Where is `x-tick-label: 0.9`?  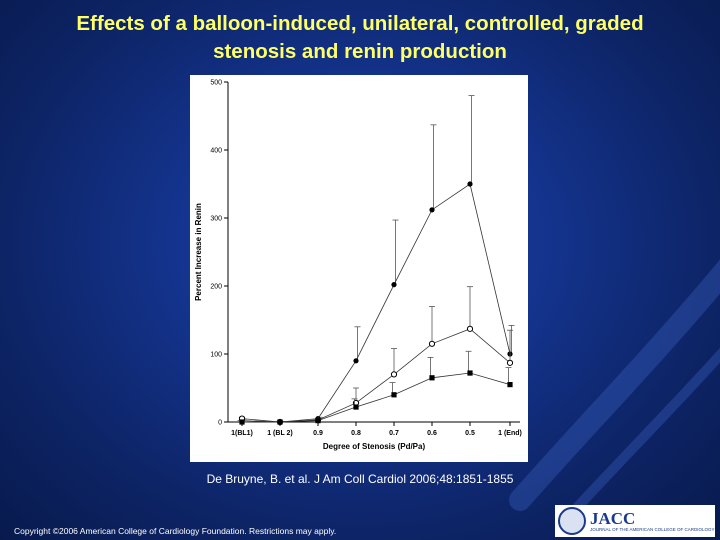 x-tick-label: 0.9 is located at coordinates (318, 433).